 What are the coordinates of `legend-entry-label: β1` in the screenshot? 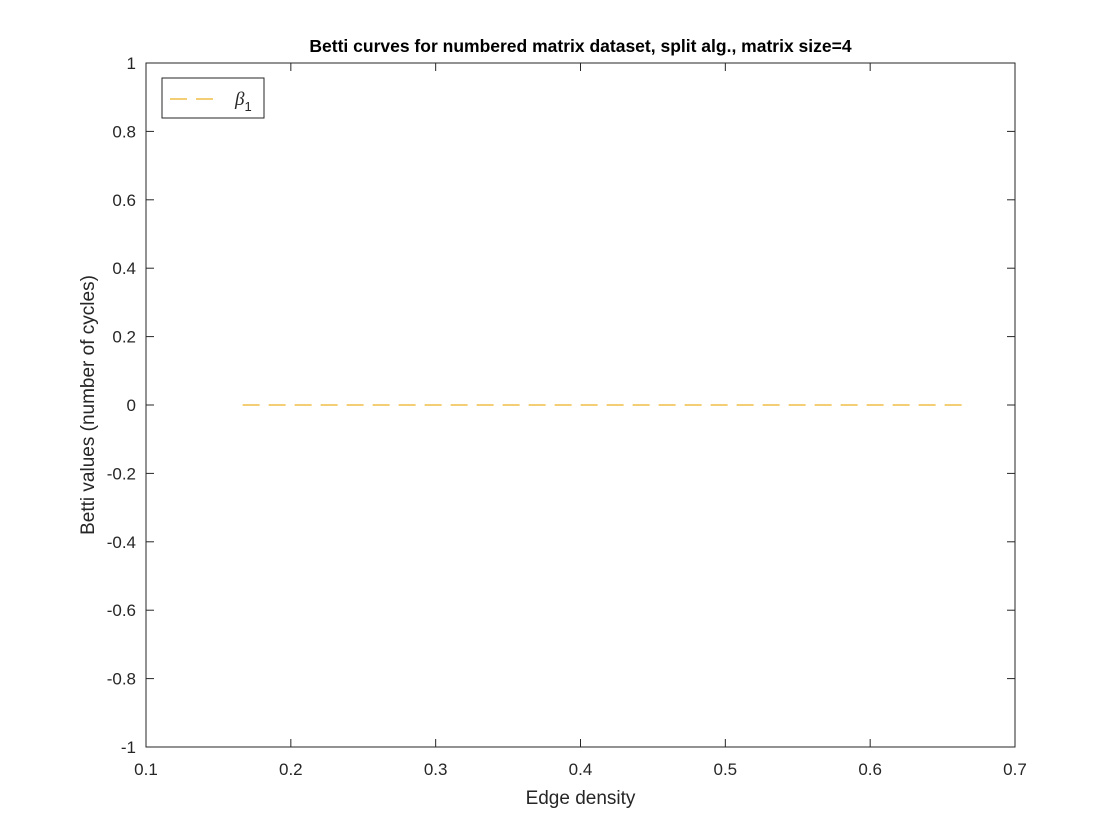 It's located at (243, 101).